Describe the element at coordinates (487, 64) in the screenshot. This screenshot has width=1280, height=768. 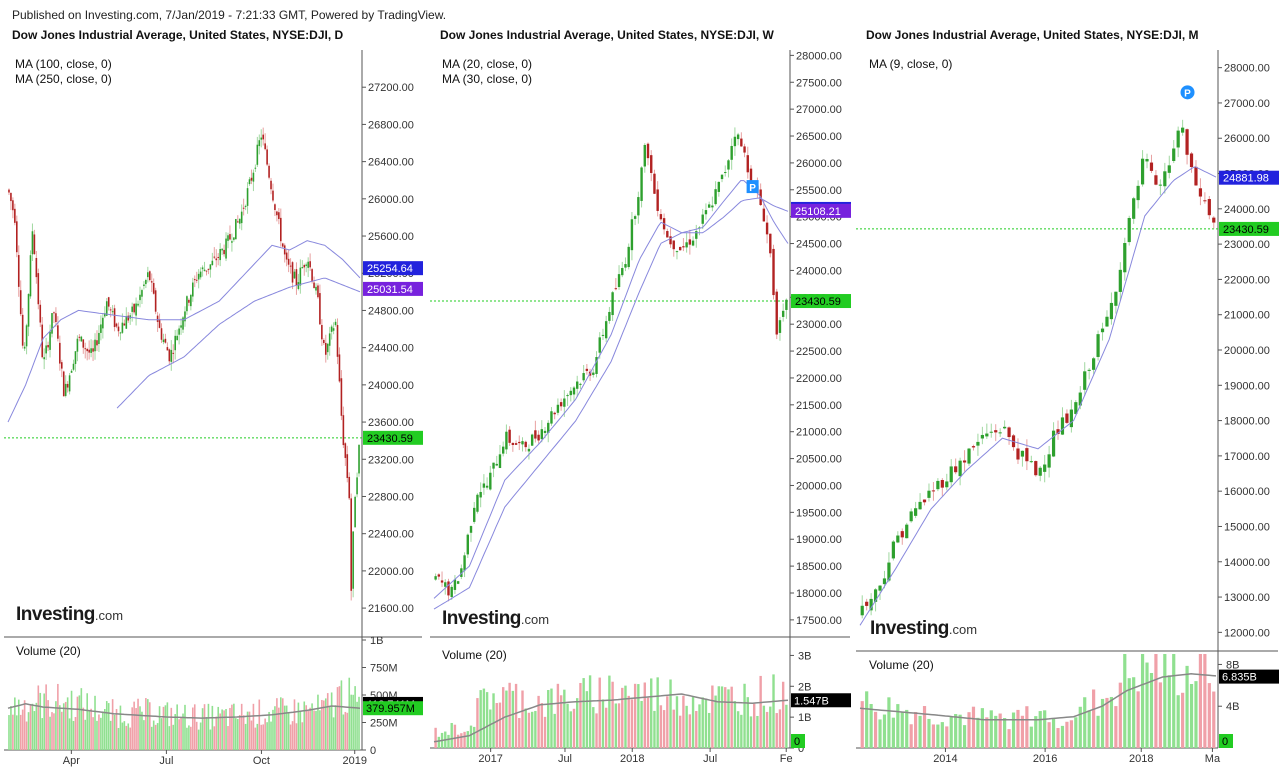
I see `weekly-ma-20-label: MA (20, close, 0)` at that location.